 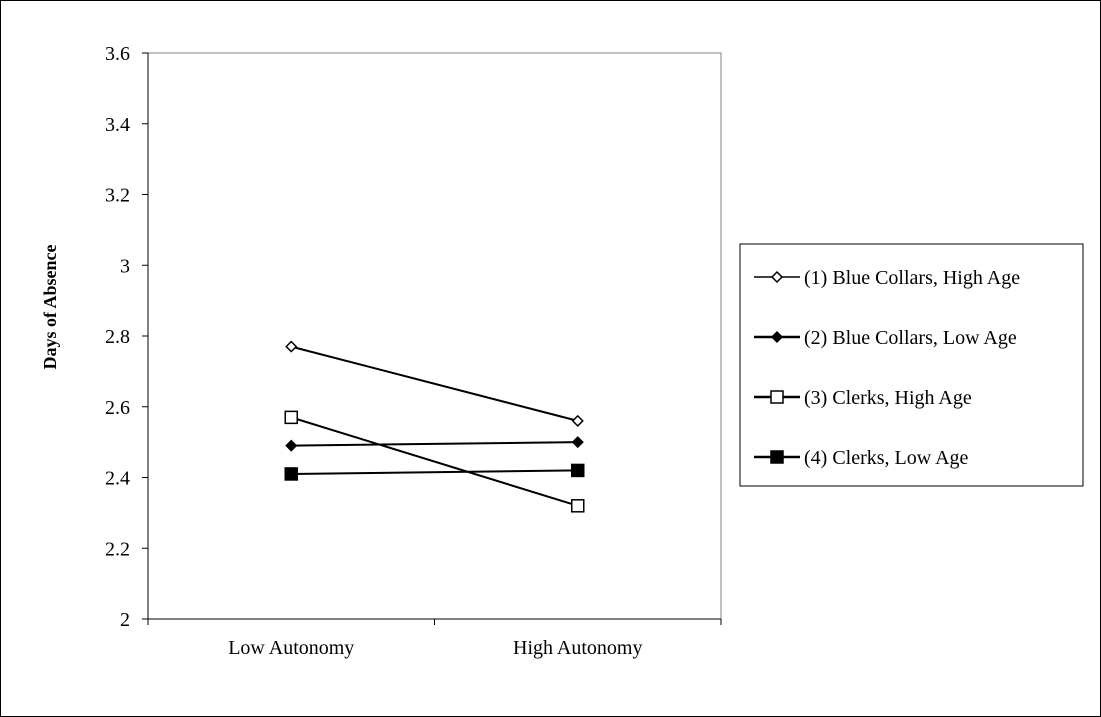 What do you see at coordinates (886, 458) in the screenshot?
I see `legend-label: (4) Clerks, Low Age` at bounding box center [886, 458].